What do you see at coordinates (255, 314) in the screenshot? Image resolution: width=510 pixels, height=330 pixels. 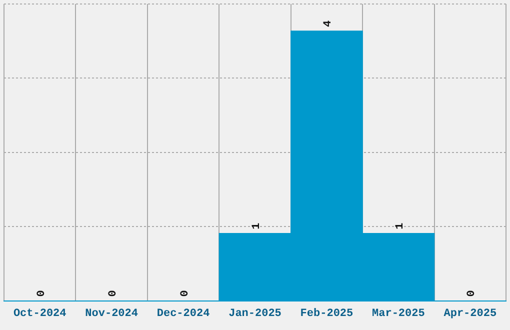 I see `x-tick-label: Jan-2025` at bounding box center [255, 314].